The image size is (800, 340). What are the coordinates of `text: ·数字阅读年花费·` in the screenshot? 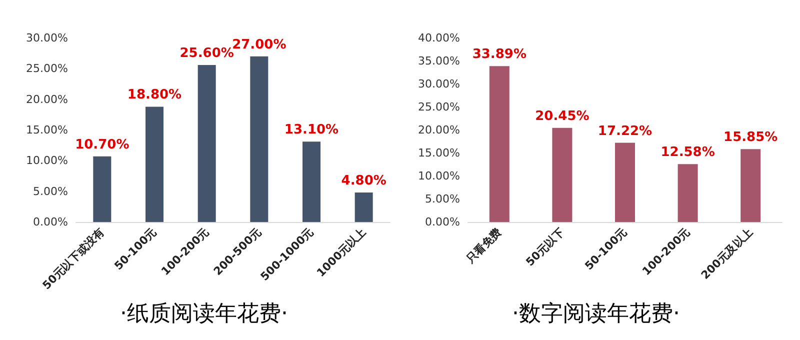 It's located at (596, 314).